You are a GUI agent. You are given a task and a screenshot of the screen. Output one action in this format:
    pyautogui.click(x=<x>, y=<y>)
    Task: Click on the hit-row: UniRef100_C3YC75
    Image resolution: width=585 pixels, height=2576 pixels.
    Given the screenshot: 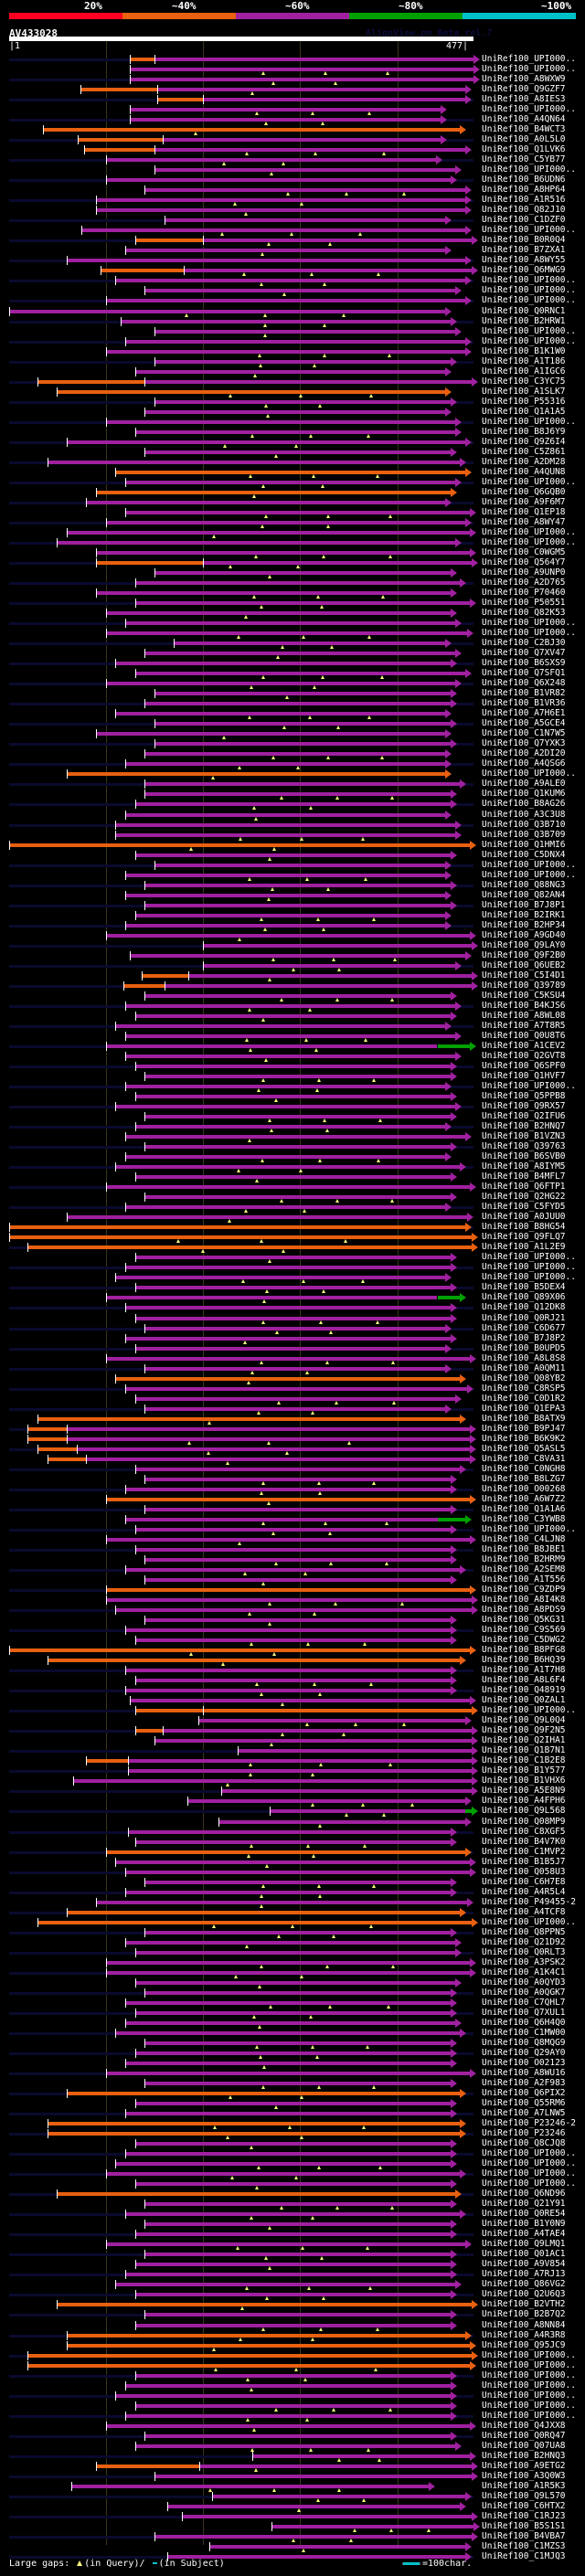 What is the action you would take?
    pyautogui.click(x=293, y=381)
    